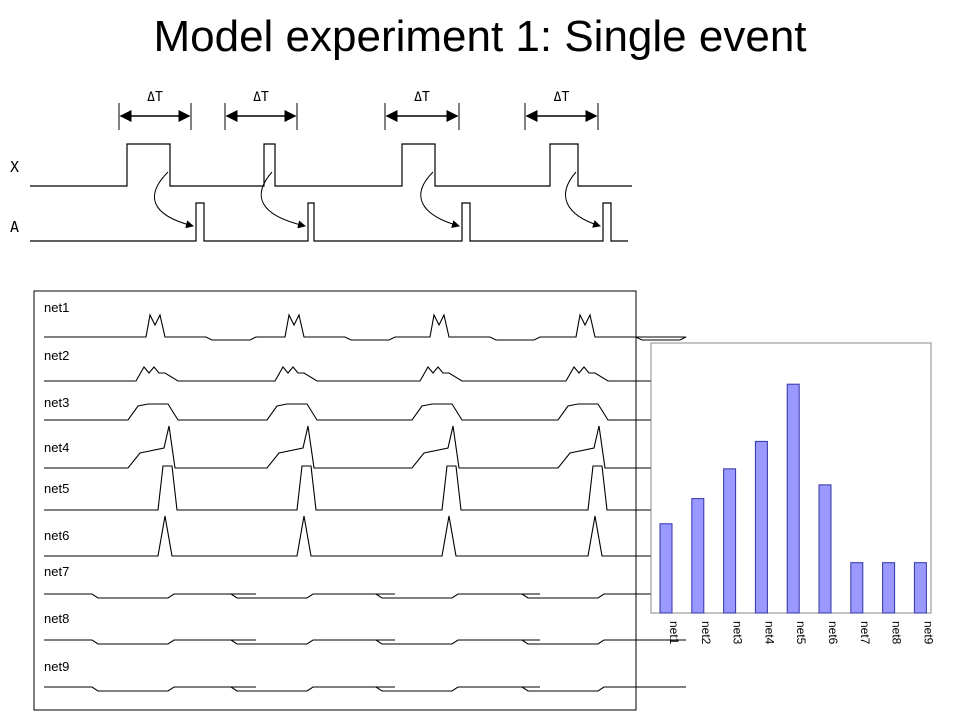 The image size is (960, 720). What do you see at coordinates (480, 36) in the screenshot?
I see `slide-title: Model experiment 1: Single event` at bounding box center [480, 36].